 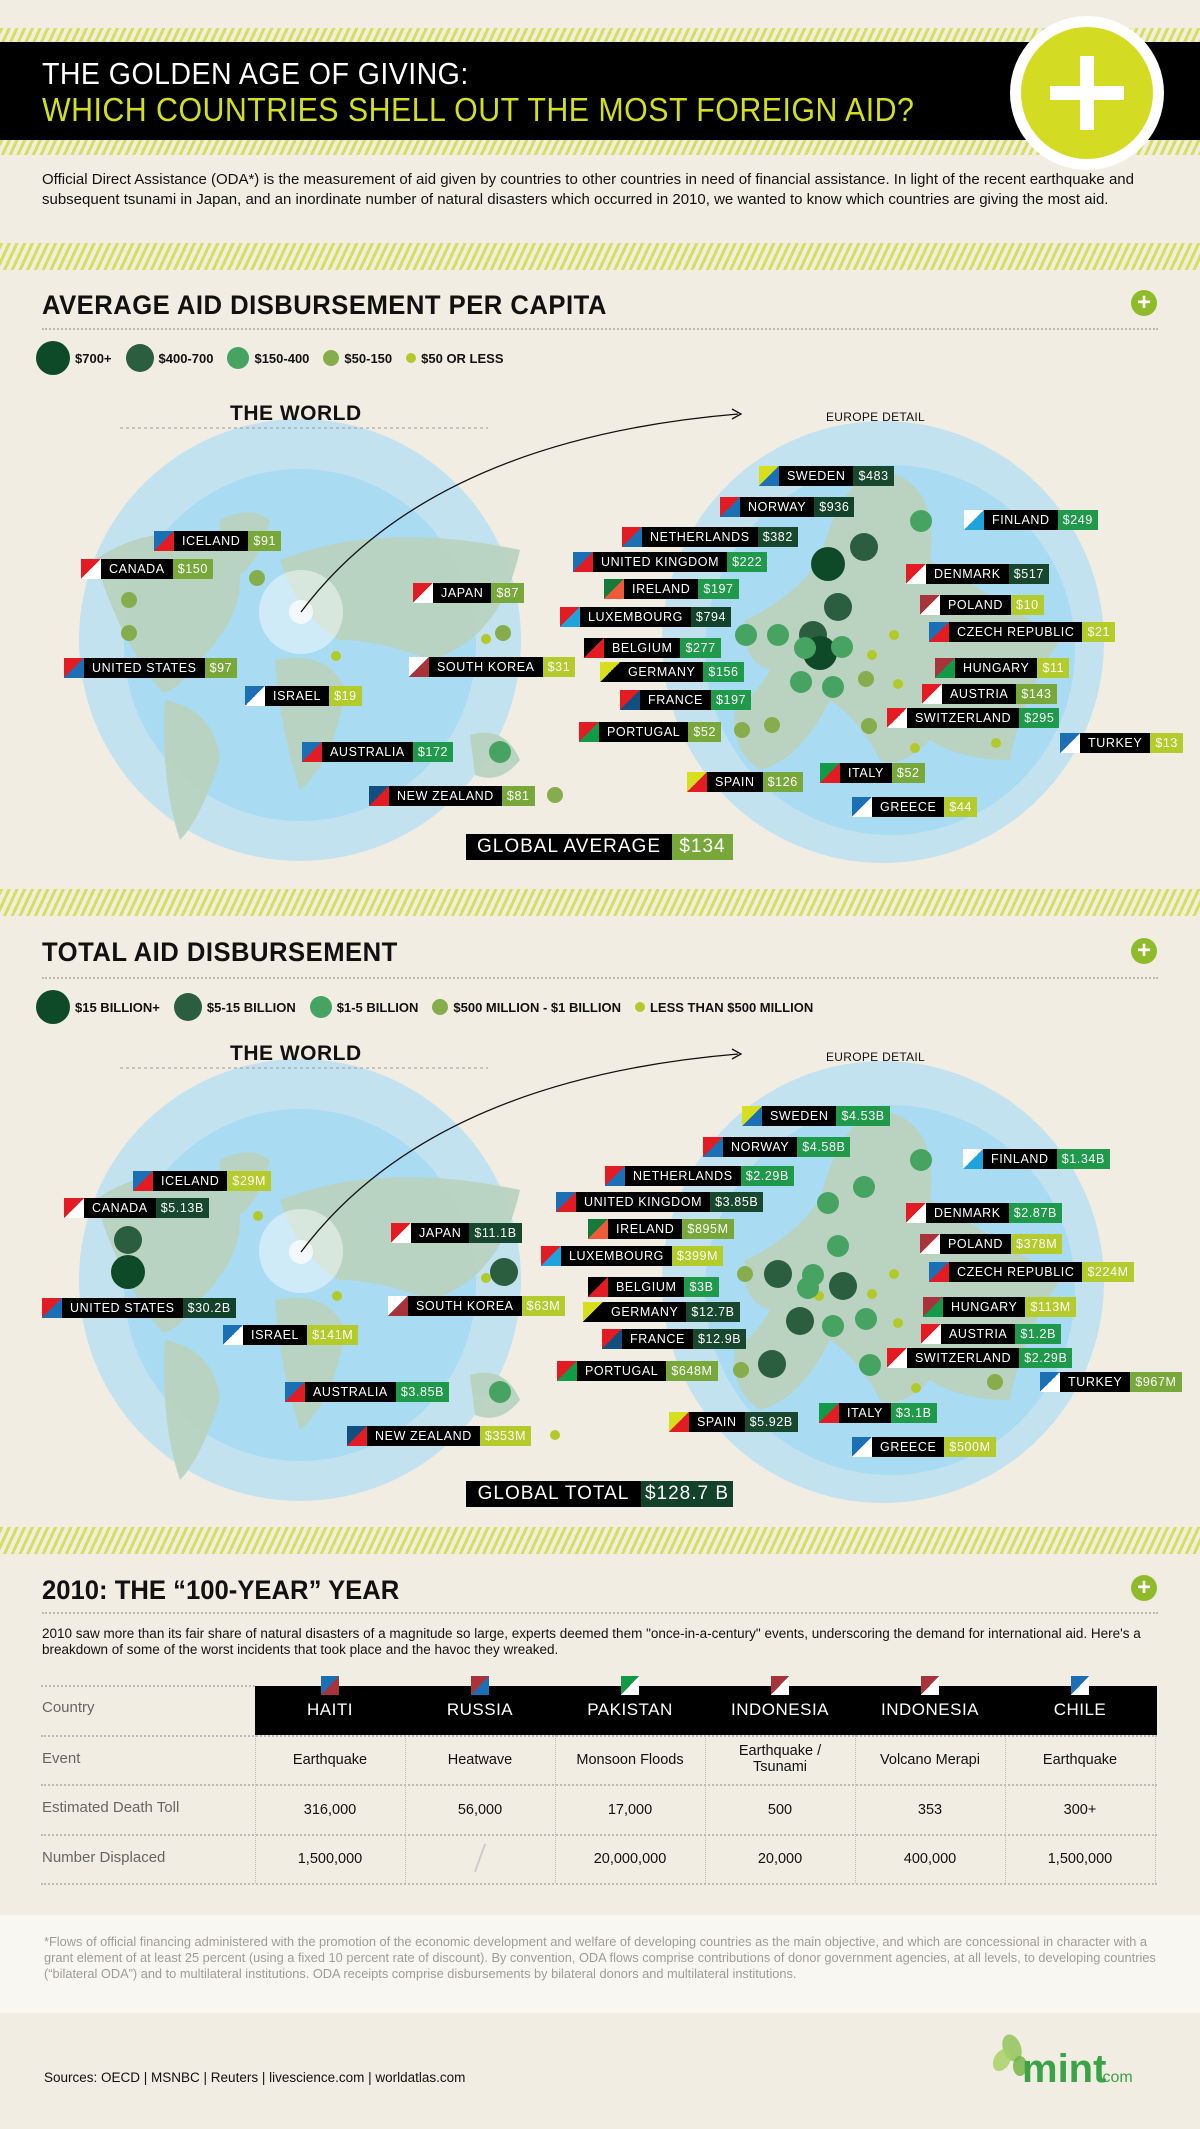 What do you see at coordinates (876, 1057) in the screenshot?
I see `europe-detail-heading: EUROPE DETAIL` at bounding box center [876, 1057].